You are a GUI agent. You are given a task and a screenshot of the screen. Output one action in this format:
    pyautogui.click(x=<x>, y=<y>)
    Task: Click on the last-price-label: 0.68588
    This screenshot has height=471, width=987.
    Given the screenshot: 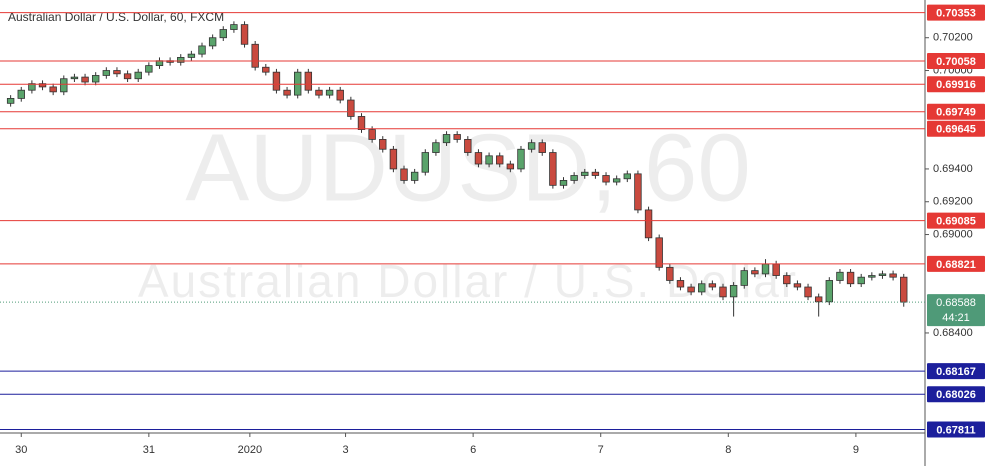 What is the action you would take?
    pyautogui.click(x=956, y=303)
    